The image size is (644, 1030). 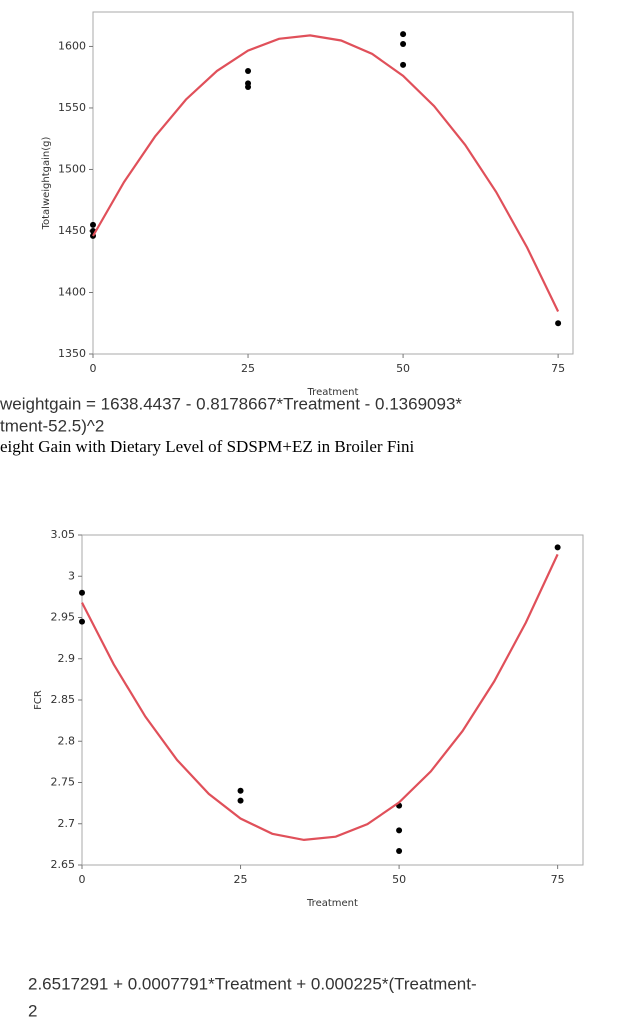 What do you see at coordinates (32, 1010) in the screenshot?
I see `equation: 2` at bounding box center [32, 1010].